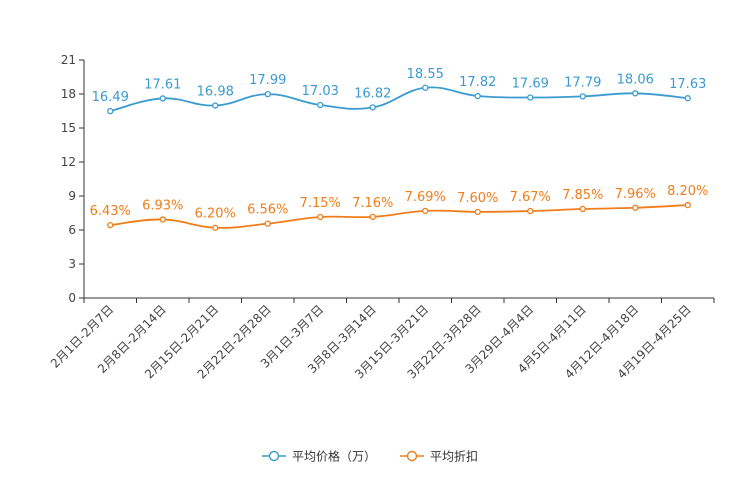 The width and height of the screenshot is (744, 496). What do you see at coordinates (215, 214) in the screenshot?
I see `data-label: 6.20%` at bounding box center [215, 214].